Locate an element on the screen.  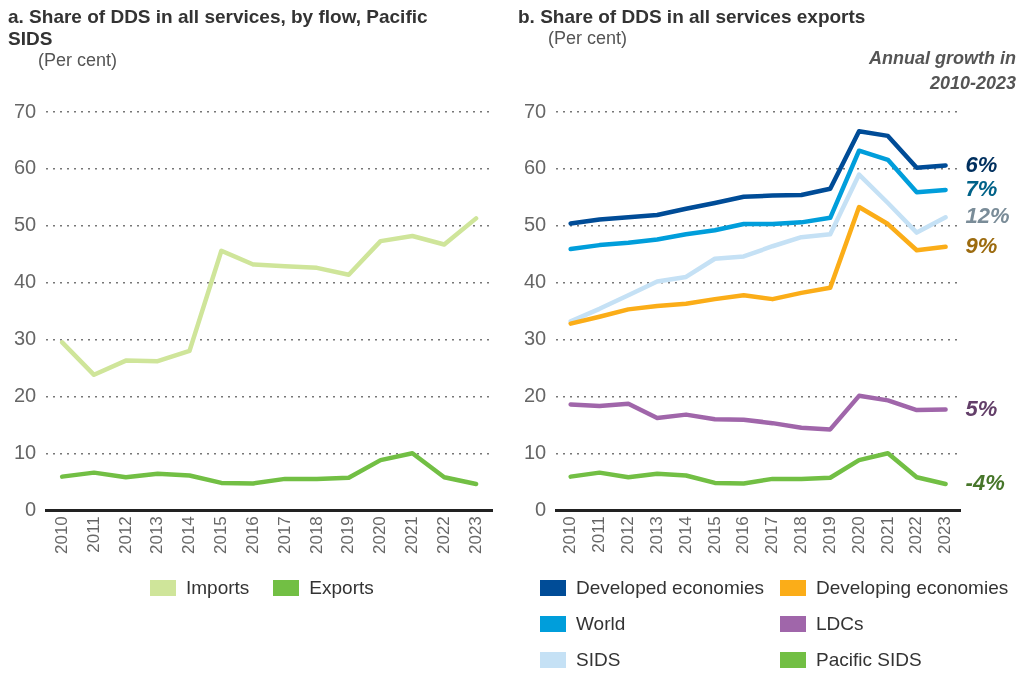
annotation: -4% is located at coordinates (985, 483).